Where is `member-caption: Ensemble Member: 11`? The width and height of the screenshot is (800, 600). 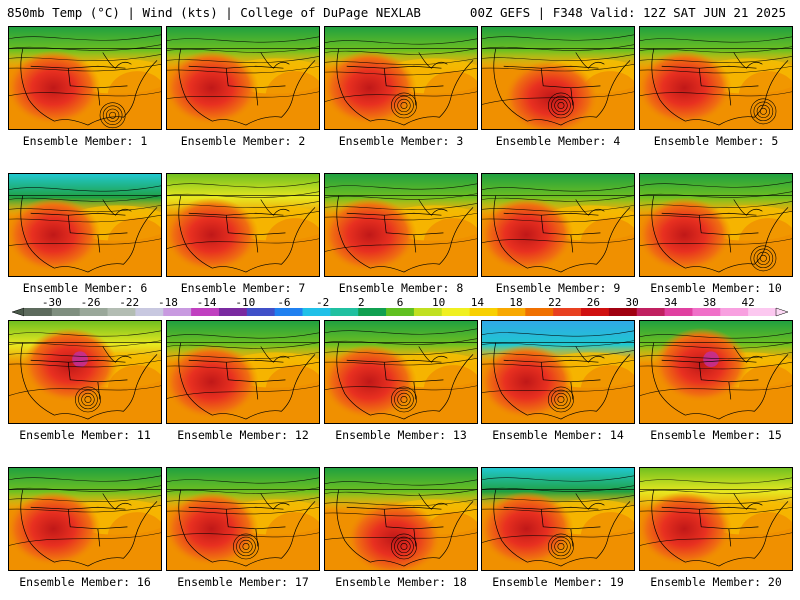 member-caption: Ensemble Member: 11 is located at coordinates (85, 435).